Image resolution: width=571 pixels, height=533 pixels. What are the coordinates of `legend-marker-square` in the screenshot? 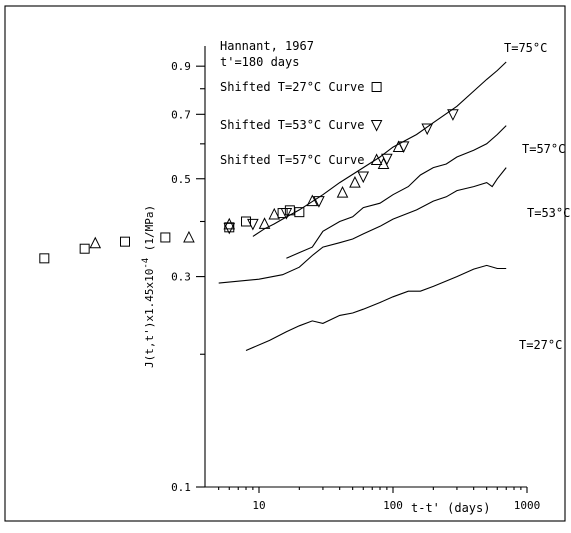 It's located at (376, 87).